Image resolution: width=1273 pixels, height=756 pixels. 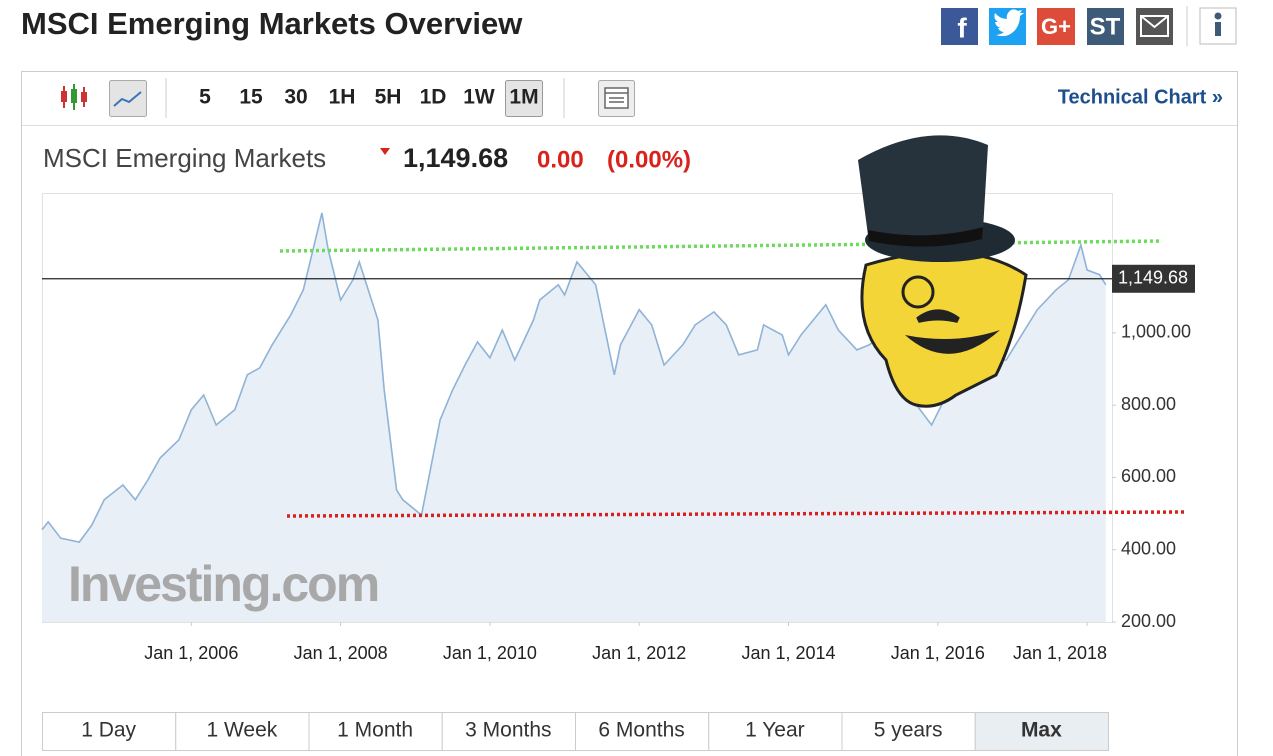 I want to click on range-label: 3 Months, so click(x=508, y=730).